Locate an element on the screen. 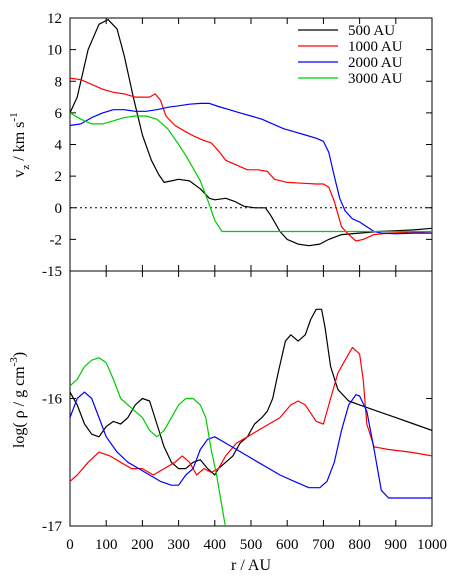  x-tick-label: 500 is located at coordinates (251, 545).